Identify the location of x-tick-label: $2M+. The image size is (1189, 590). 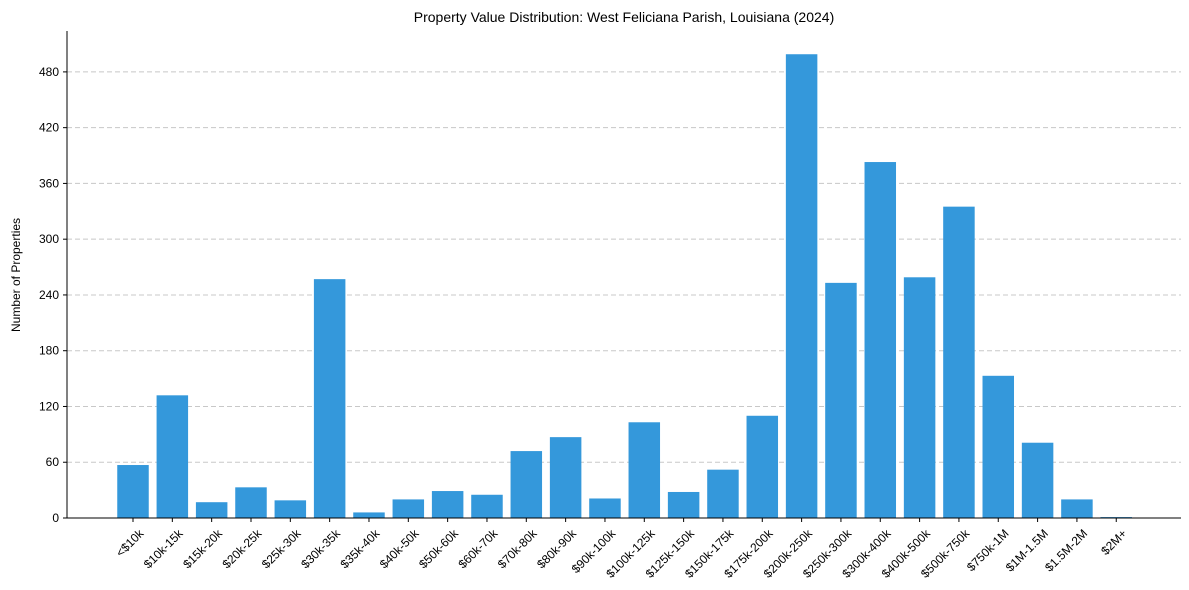
(1113, 541).